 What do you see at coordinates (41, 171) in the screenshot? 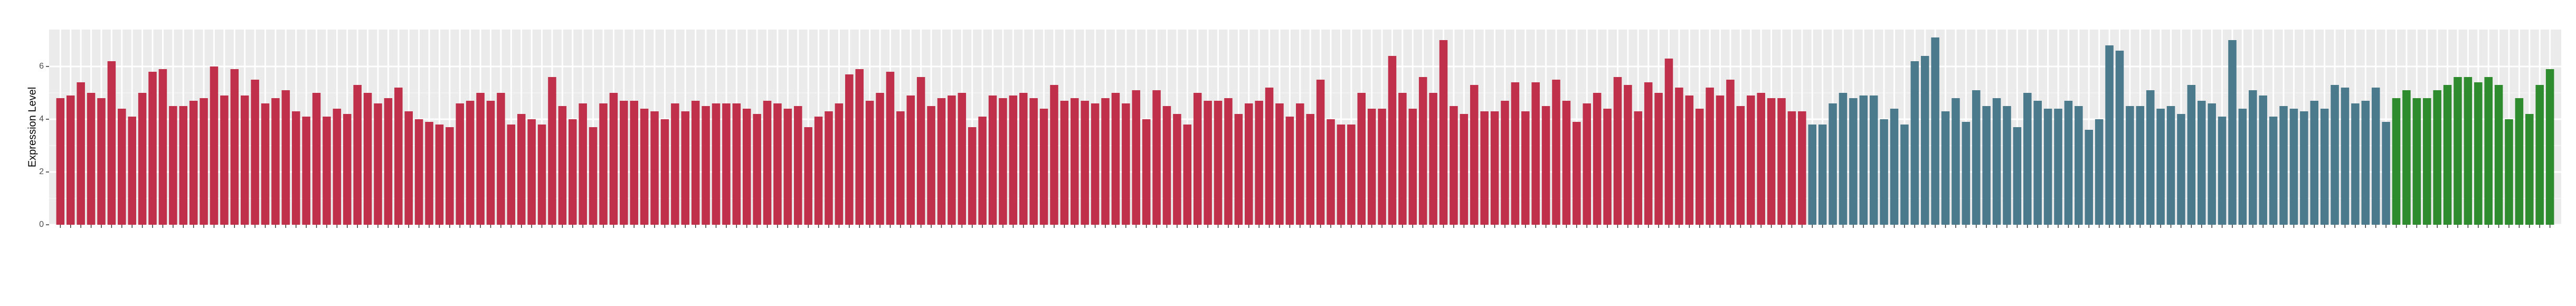
I see `y-tick-label: 2` at bounding box center [41, 171].